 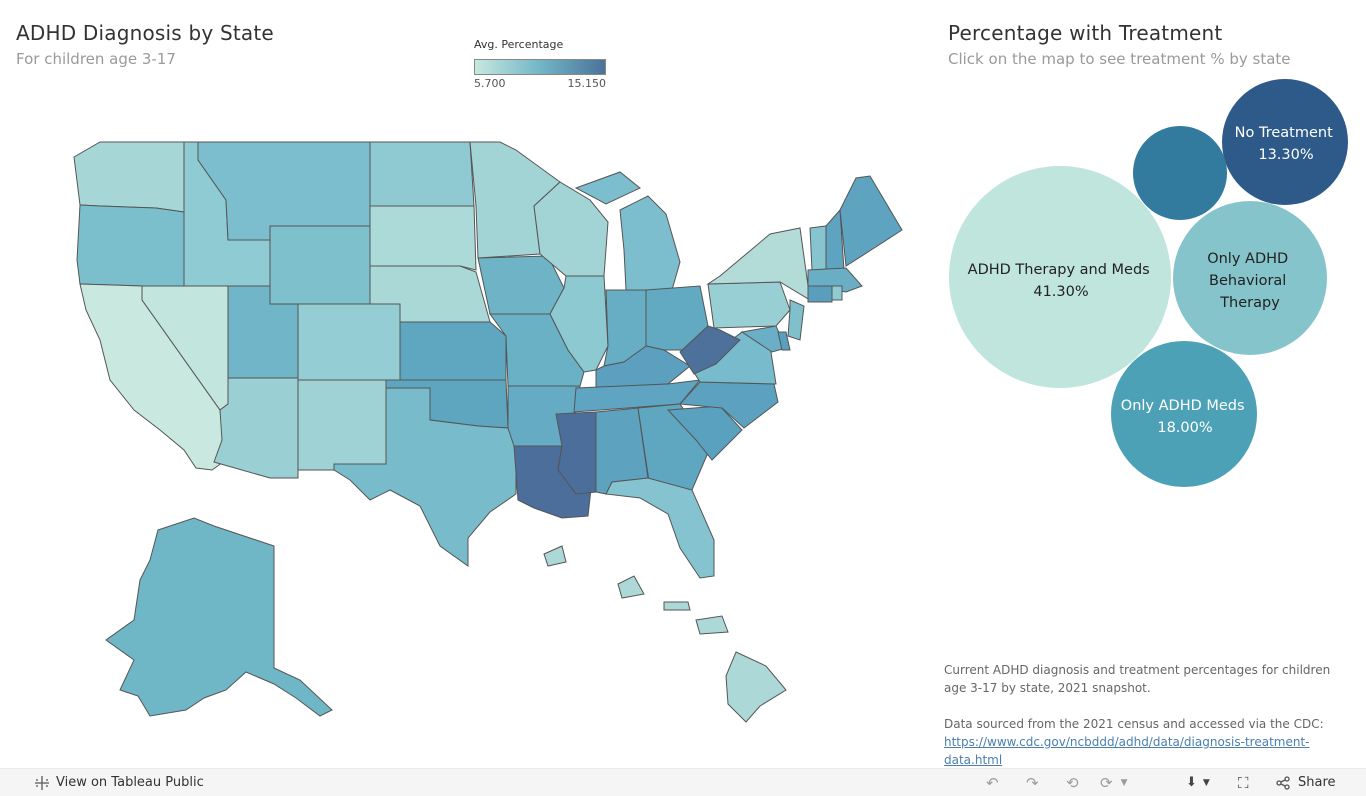 What do you see at coordinates (637, 396) in the screenshot?
I see `state-tennessee` at bounding box center [637, 396].